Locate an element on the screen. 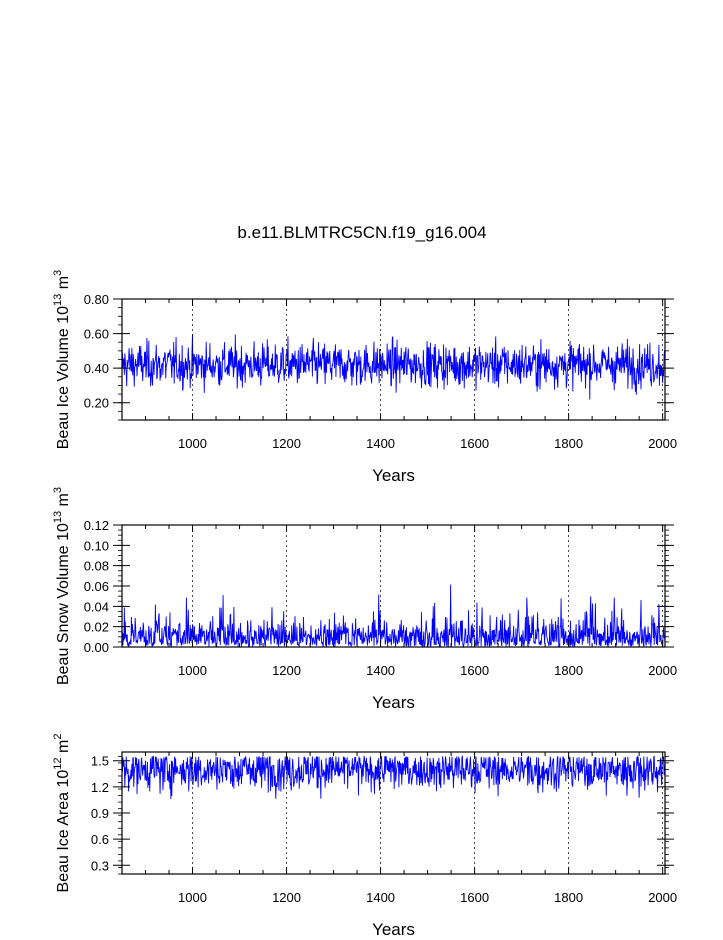 The width and height of the screenshot is (723, 940). figure-title: b.e11.BLMTRC5CN.f19_g16.004 is located at coordinates (361, 232).